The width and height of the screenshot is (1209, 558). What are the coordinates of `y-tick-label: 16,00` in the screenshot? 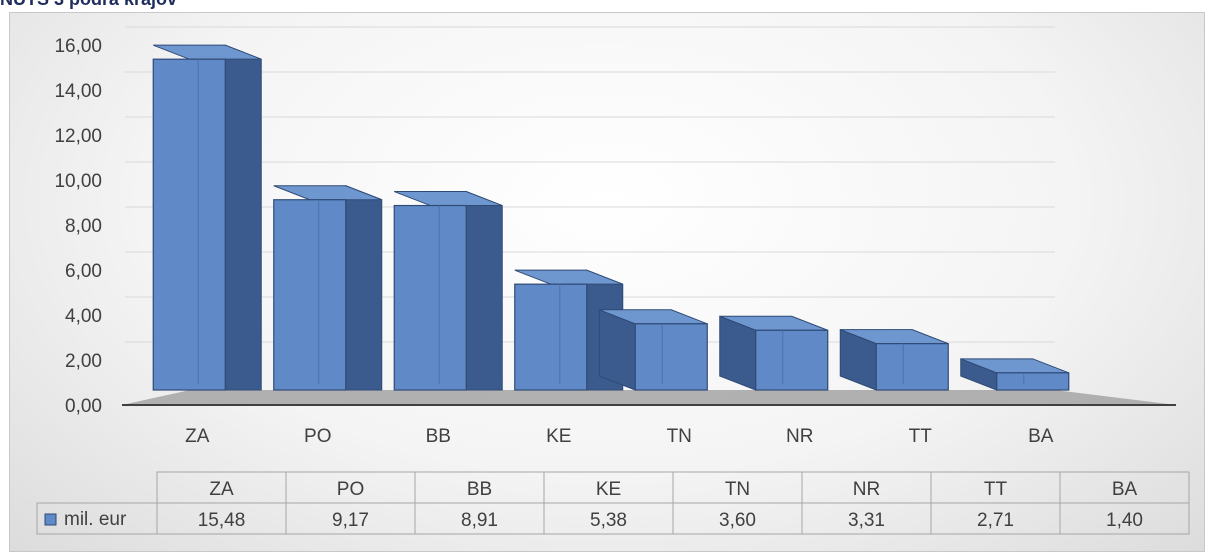 It's located at (78, 46).